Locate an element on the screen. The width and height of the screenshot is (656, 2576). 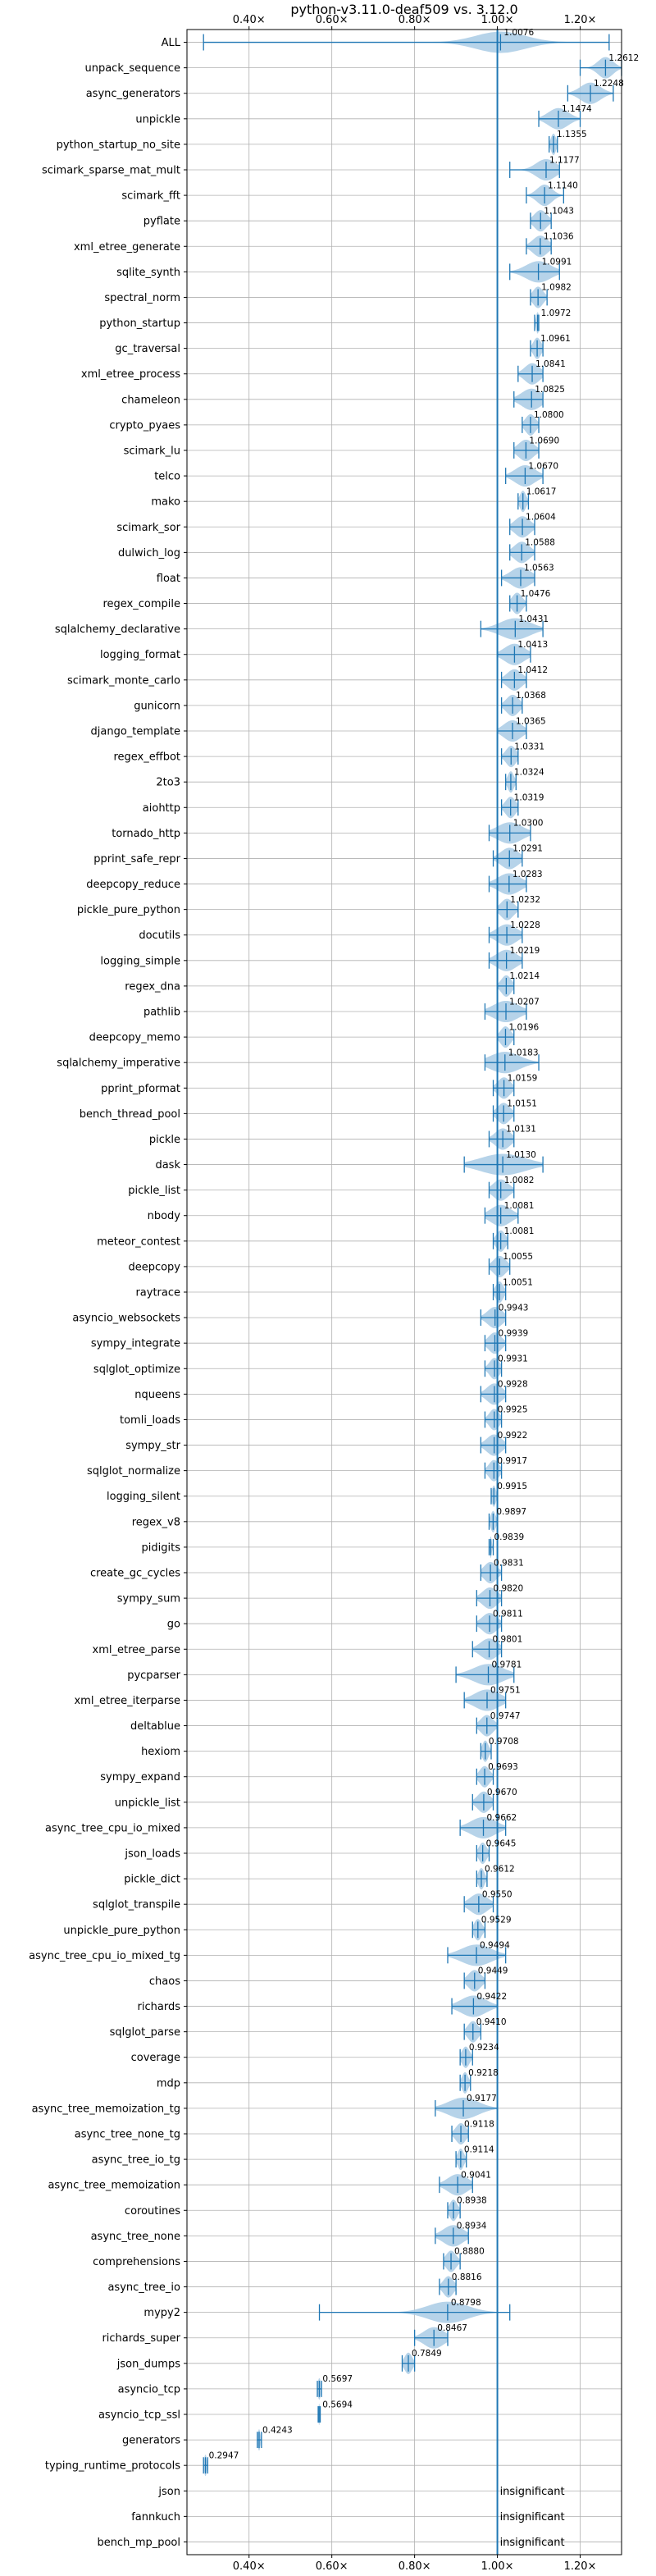
category-label: asyncio_tcp_ssl is located at coordinates (139, 2415).